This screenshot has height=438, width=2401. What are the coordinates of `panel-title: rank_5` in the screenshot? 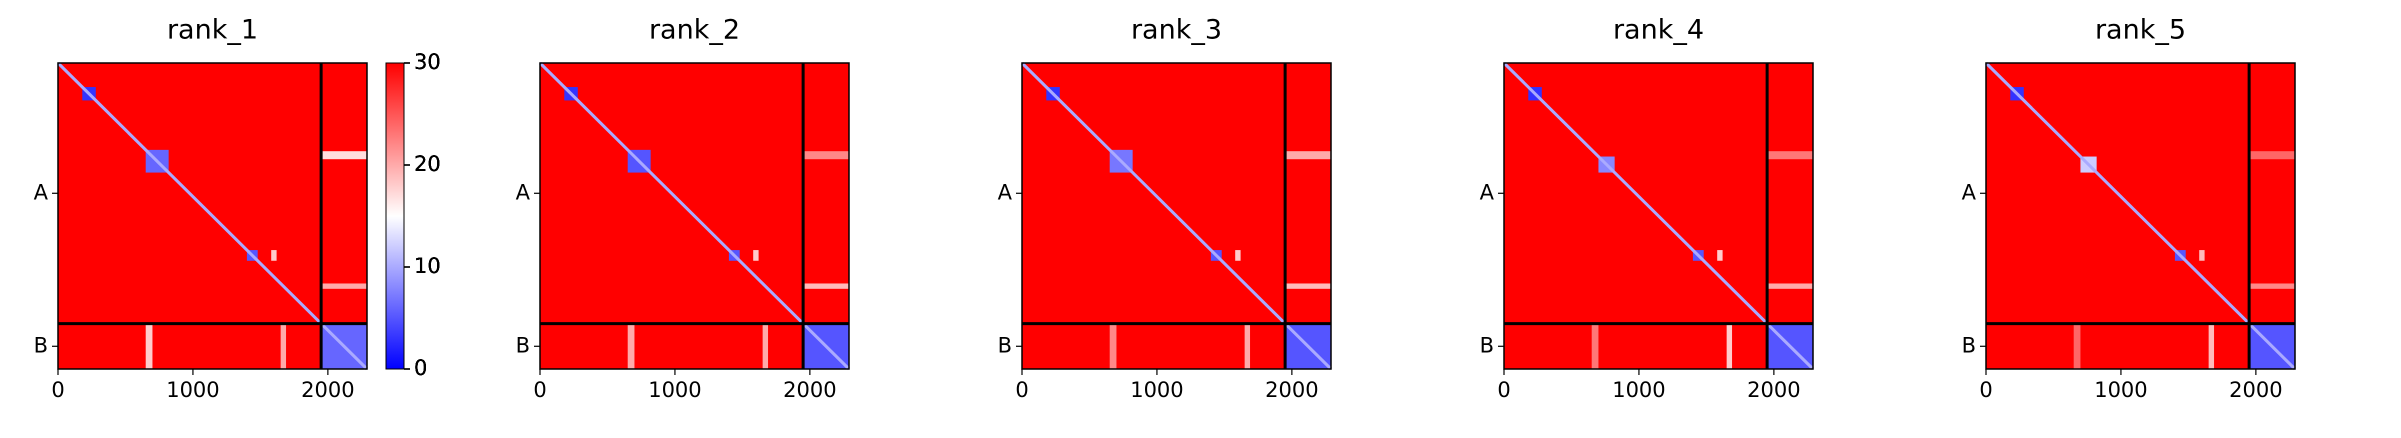 It's located at (2140, 30).